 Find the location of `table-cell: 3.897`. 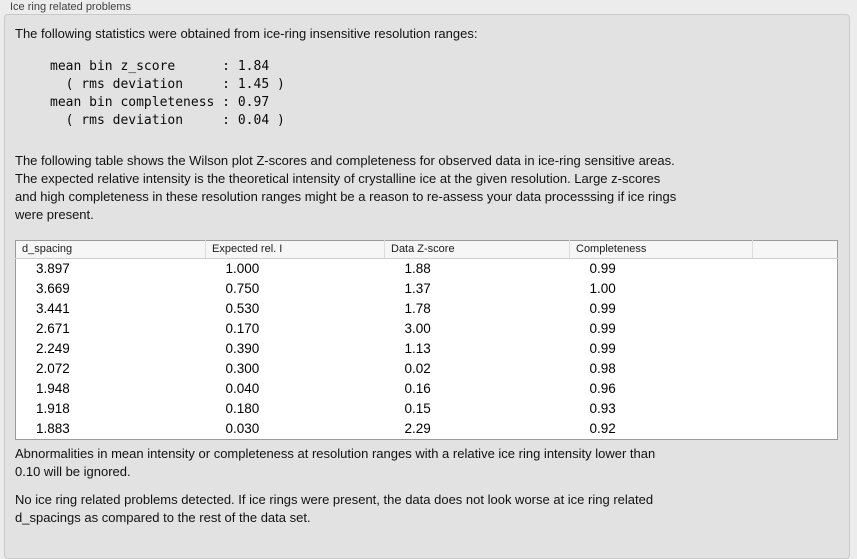

table-cell: 3.897 is located at coordinates (53, 268).